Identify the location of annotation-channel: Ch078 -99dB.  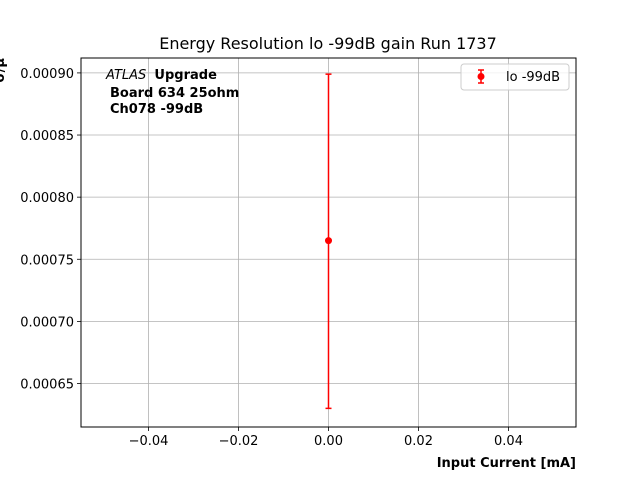
(156, 109).